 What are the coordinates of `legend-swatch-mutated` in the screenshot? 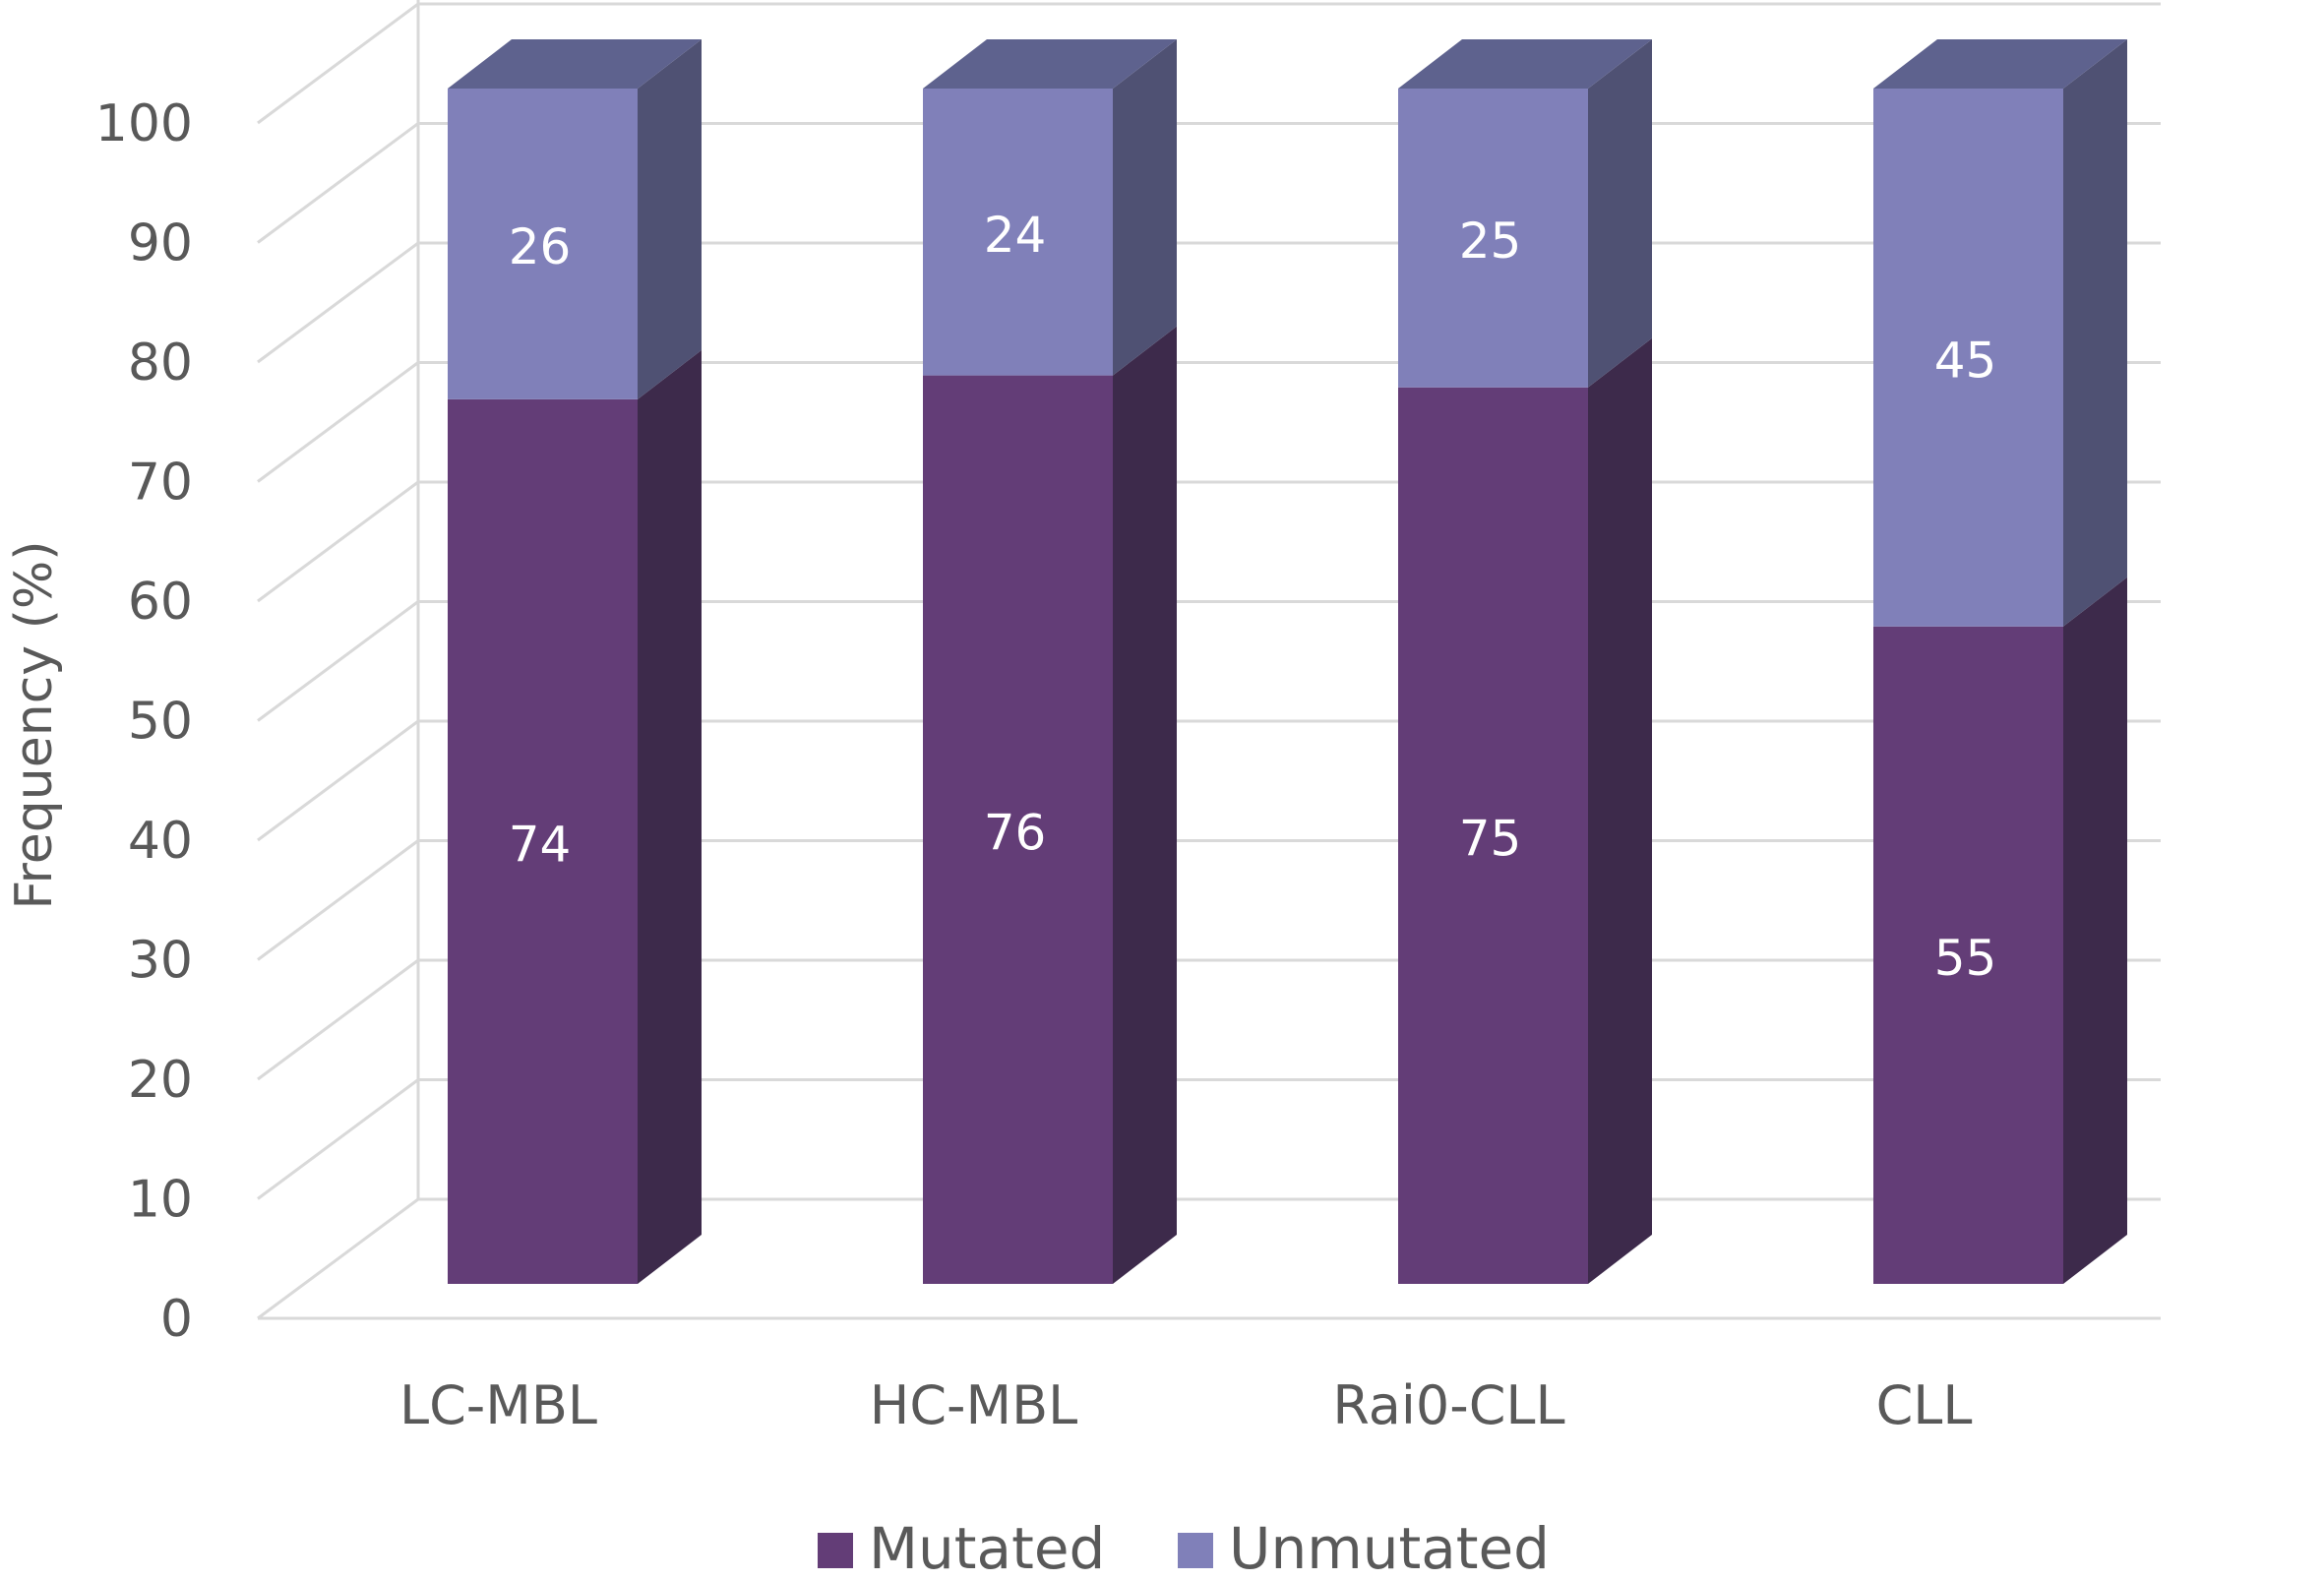 It's located at (835, 1550).